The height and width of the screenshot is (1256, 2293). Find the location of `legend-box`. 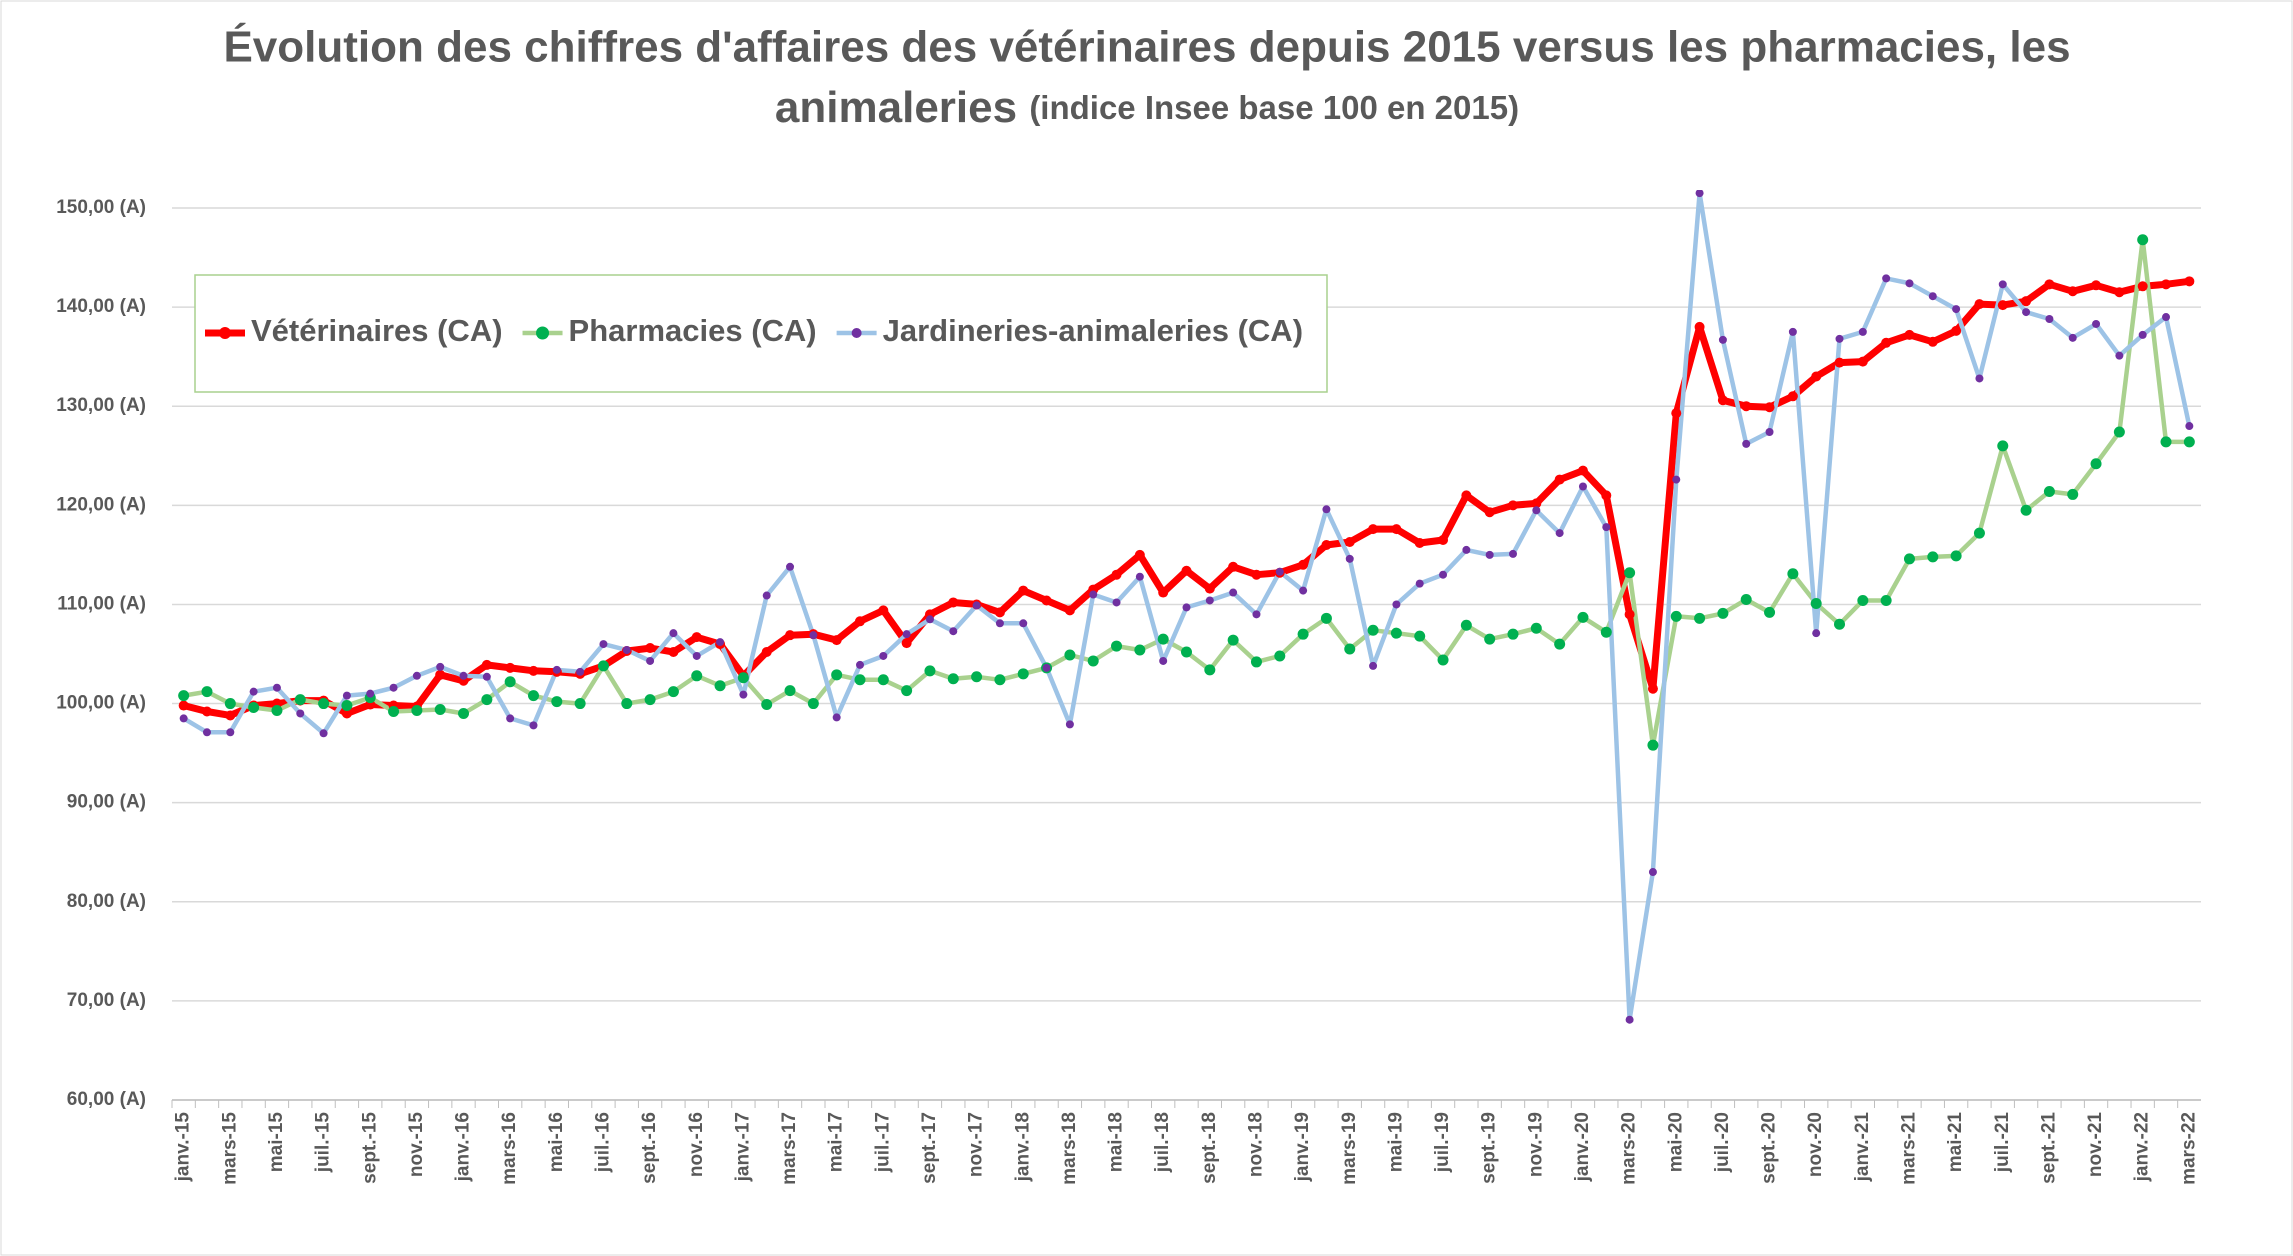

legend-box is located at coordinates (761, 333).